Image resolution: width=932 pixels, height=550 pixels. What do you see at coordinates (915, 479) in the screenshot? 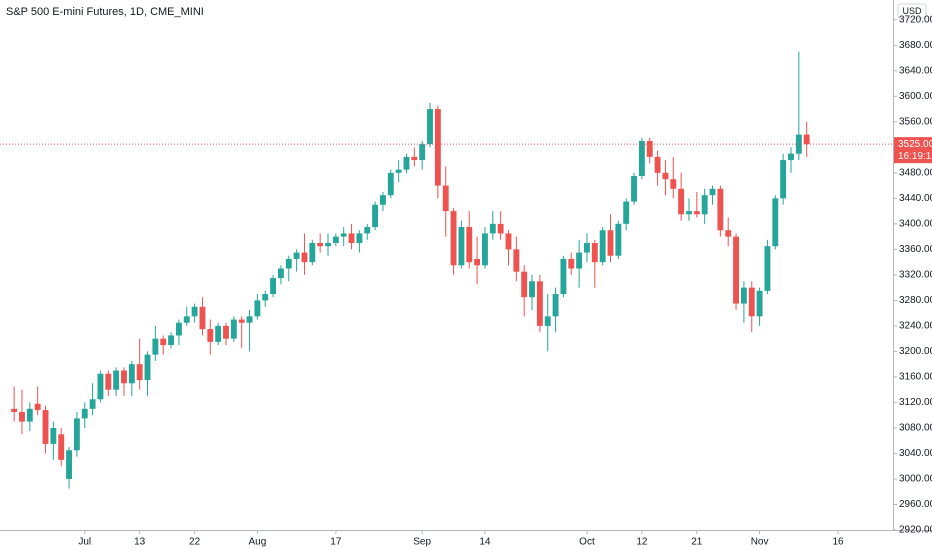
I see `y-tick-label: 3000.00` at bounding box center [915, 479].